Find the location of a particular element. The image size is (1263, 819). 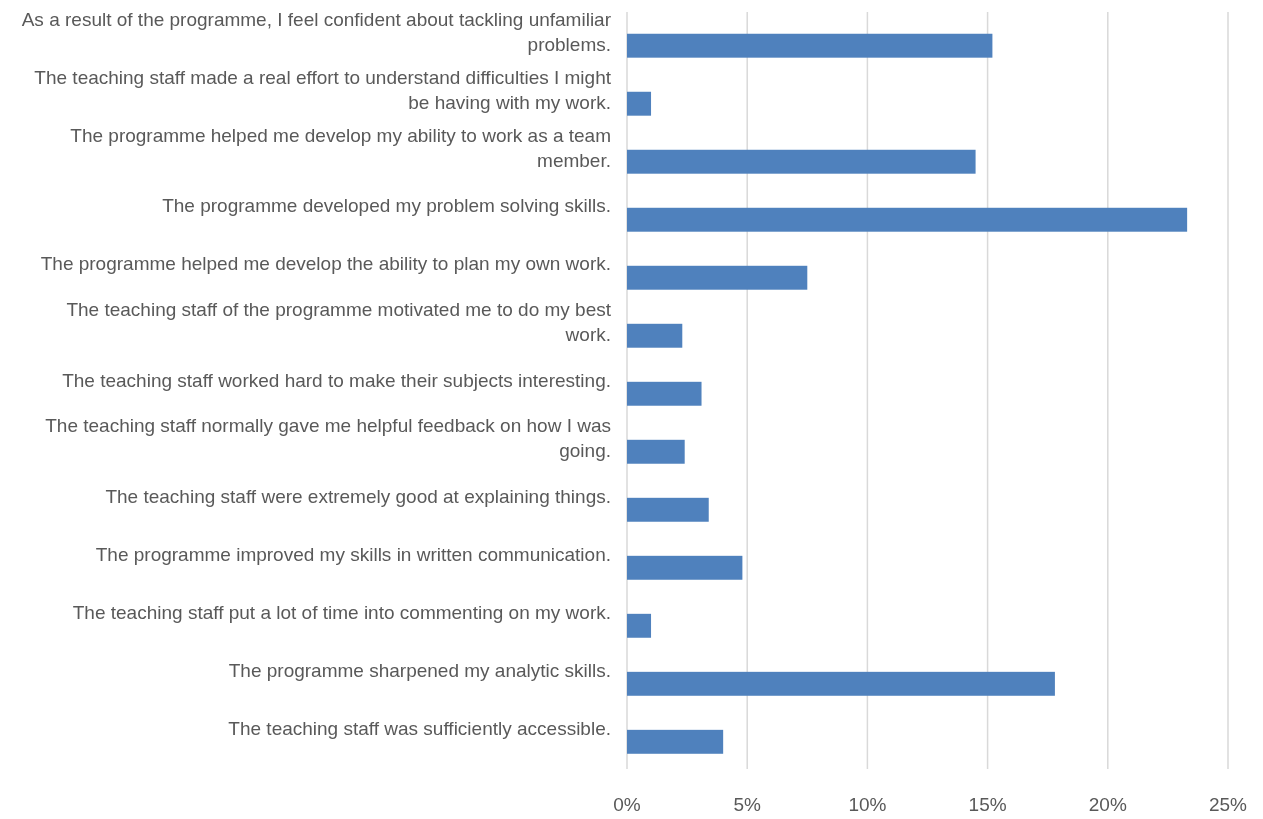

x-tick-label: 25% is located at coordinates (1228, 804).